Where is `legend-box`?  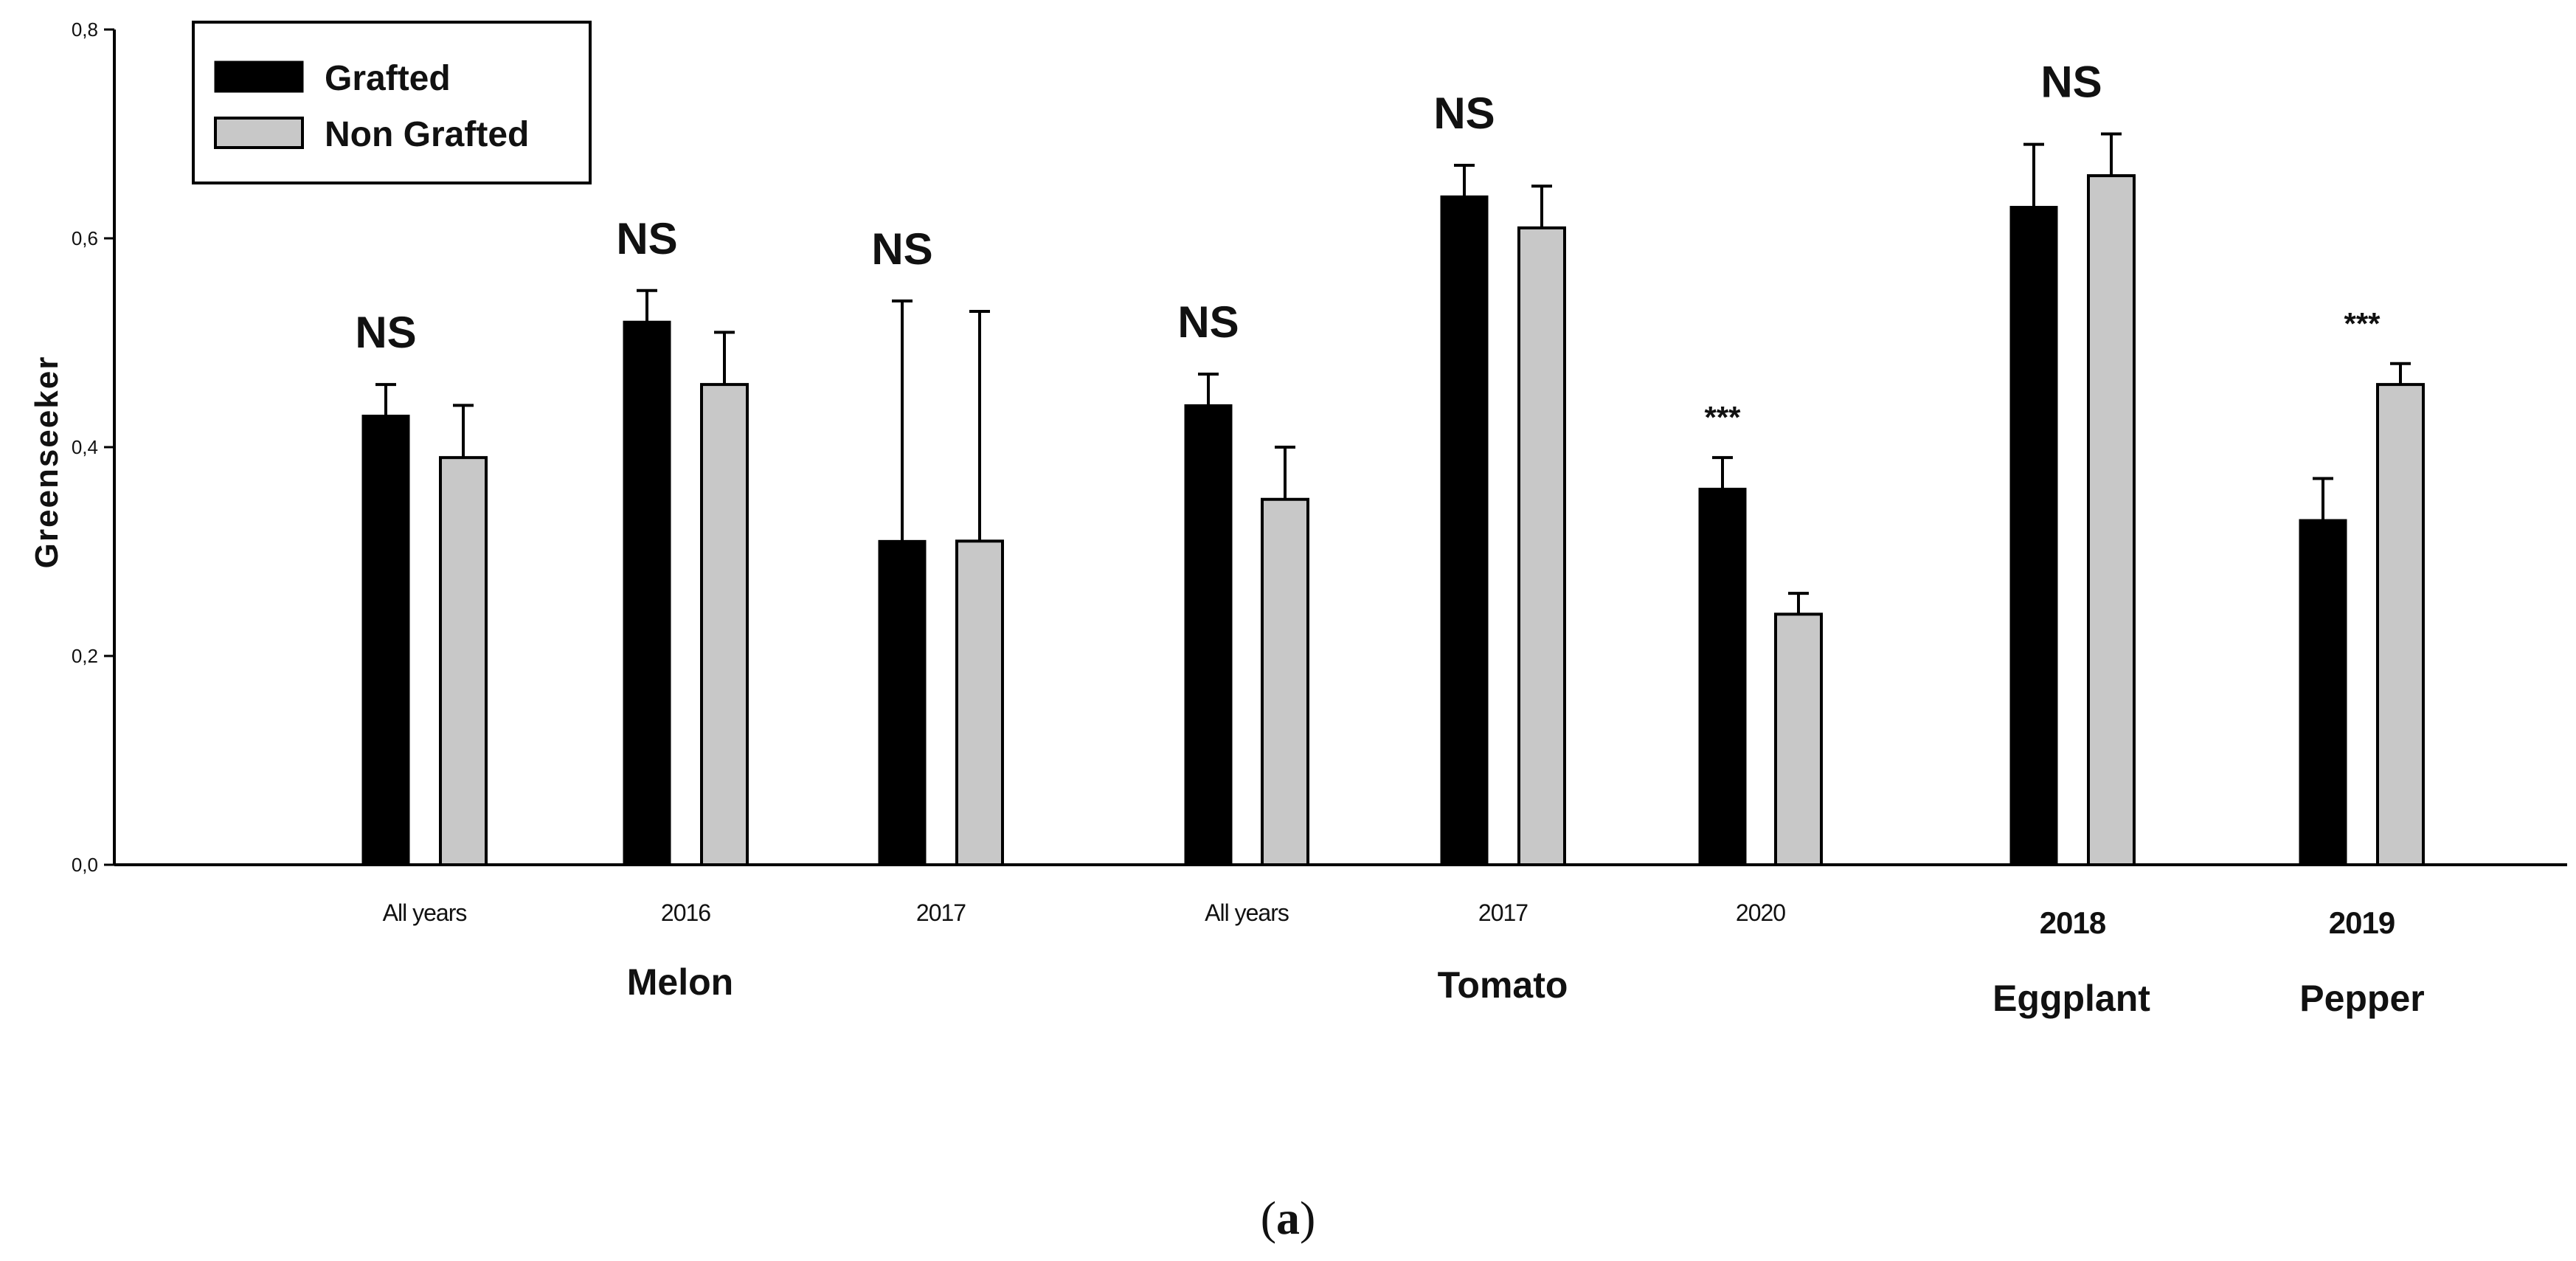 legend-box is located at coordinates (392, 103).